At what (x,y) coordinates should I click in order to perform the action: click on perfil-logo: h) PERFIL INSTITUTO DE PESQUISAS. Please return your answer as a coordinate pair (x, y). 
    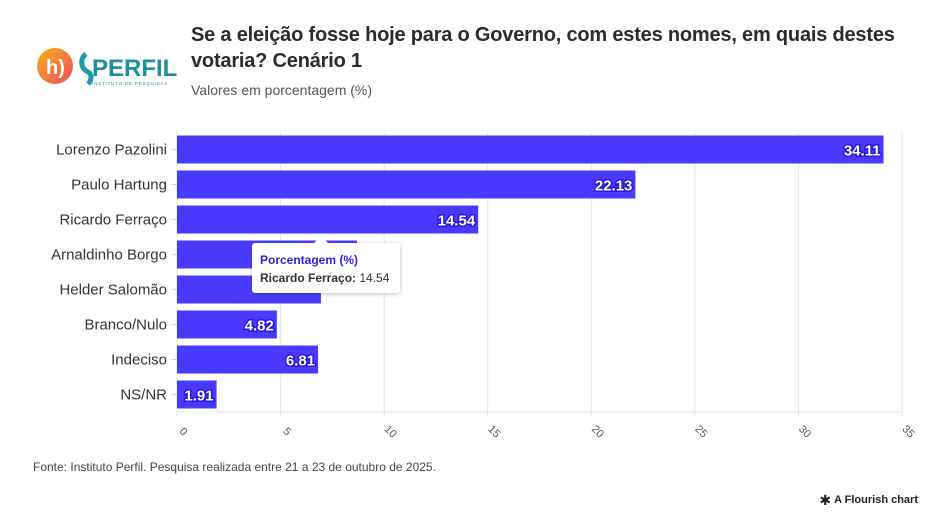
    Looking at the image, I should click on (109, 67).